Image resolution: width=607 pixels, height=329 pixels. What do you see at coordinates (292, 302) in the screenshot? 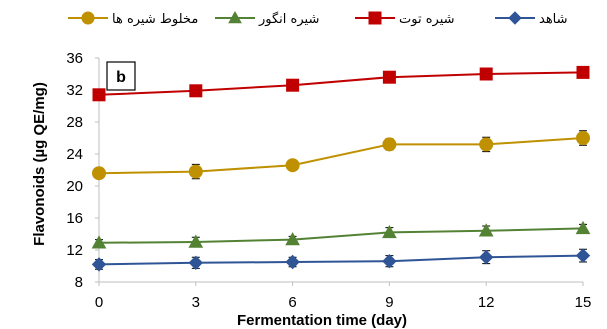
I see `x-tick-label: 6` at bounding box center [292, 302].